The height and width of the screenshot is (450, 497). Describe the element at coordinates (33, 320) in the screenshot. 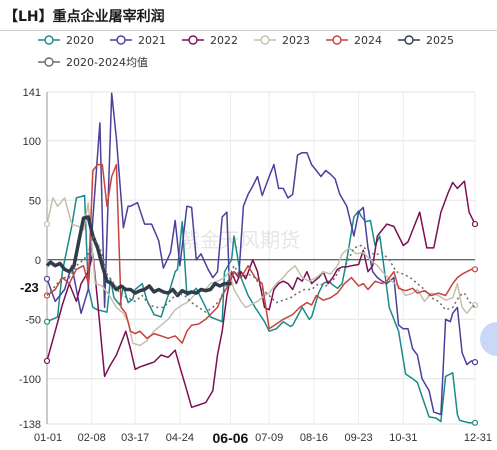

I see `y-tick-label: -50` at that location.